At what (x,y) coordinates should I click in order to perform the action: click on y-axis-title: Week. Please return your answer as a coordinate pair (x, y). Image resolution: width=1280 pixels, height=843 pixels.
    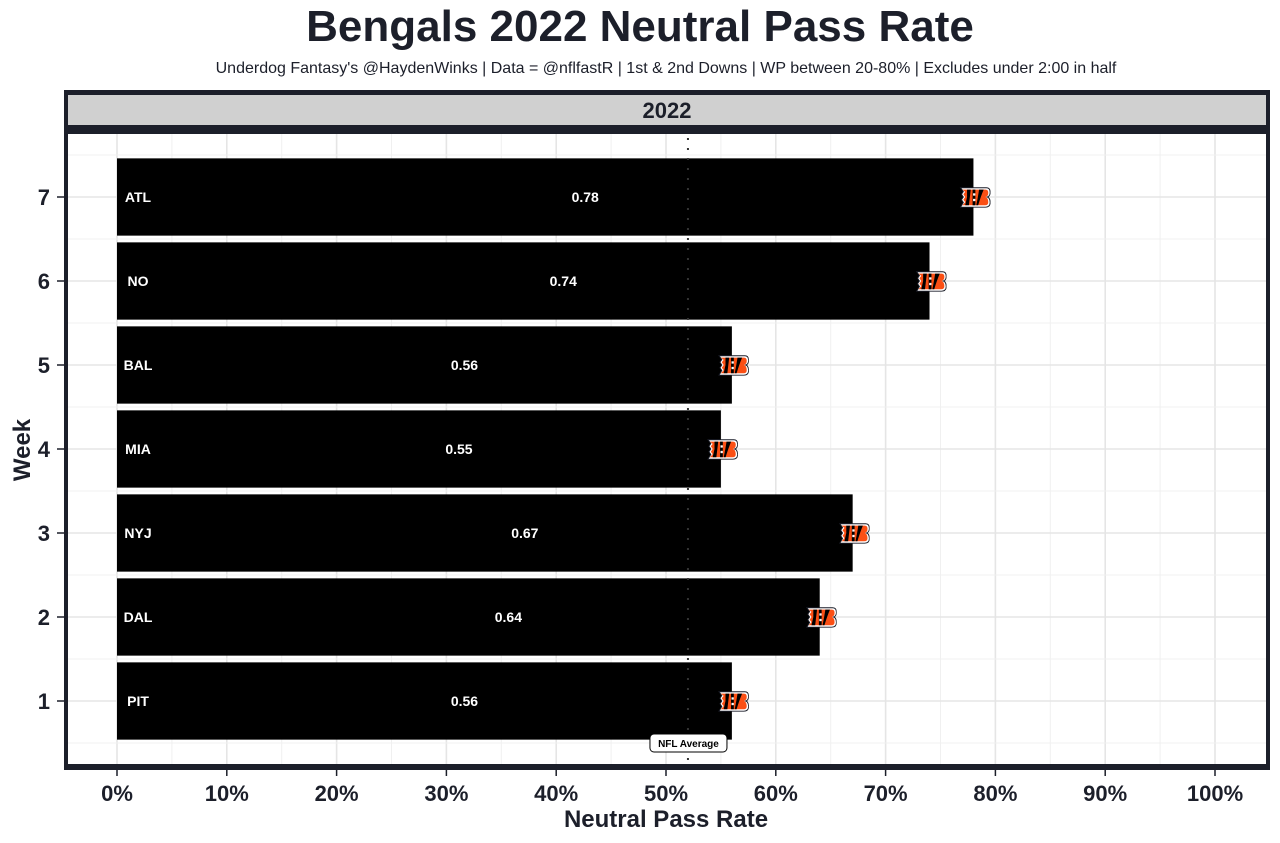
    Looking at the image, I should click on (22, 449).